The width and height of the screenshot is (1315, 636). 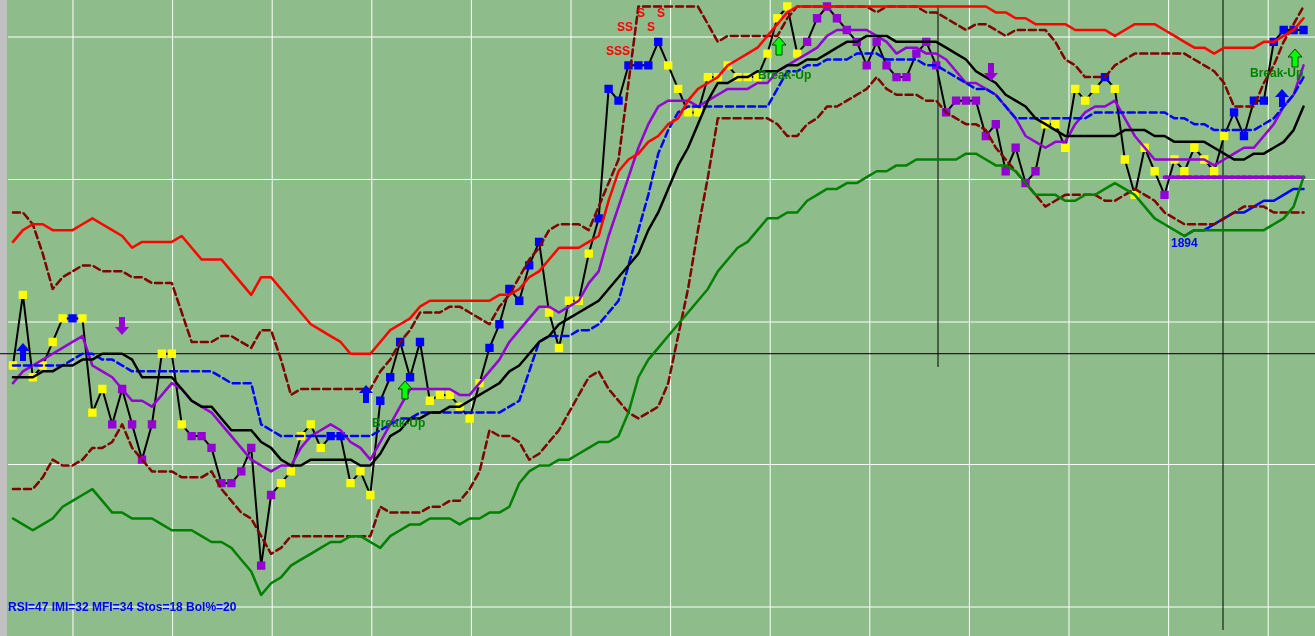 I want to click on annotation: 1894, so click(x=1184, y=243).